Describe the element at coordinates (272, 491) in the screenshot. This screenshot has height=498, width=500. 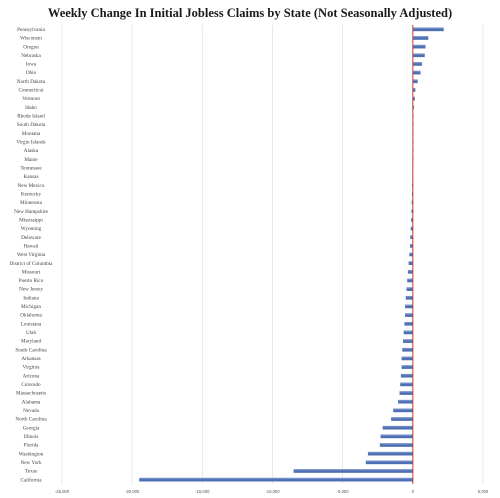
I see `x-tick-label: -10,000` at that location.